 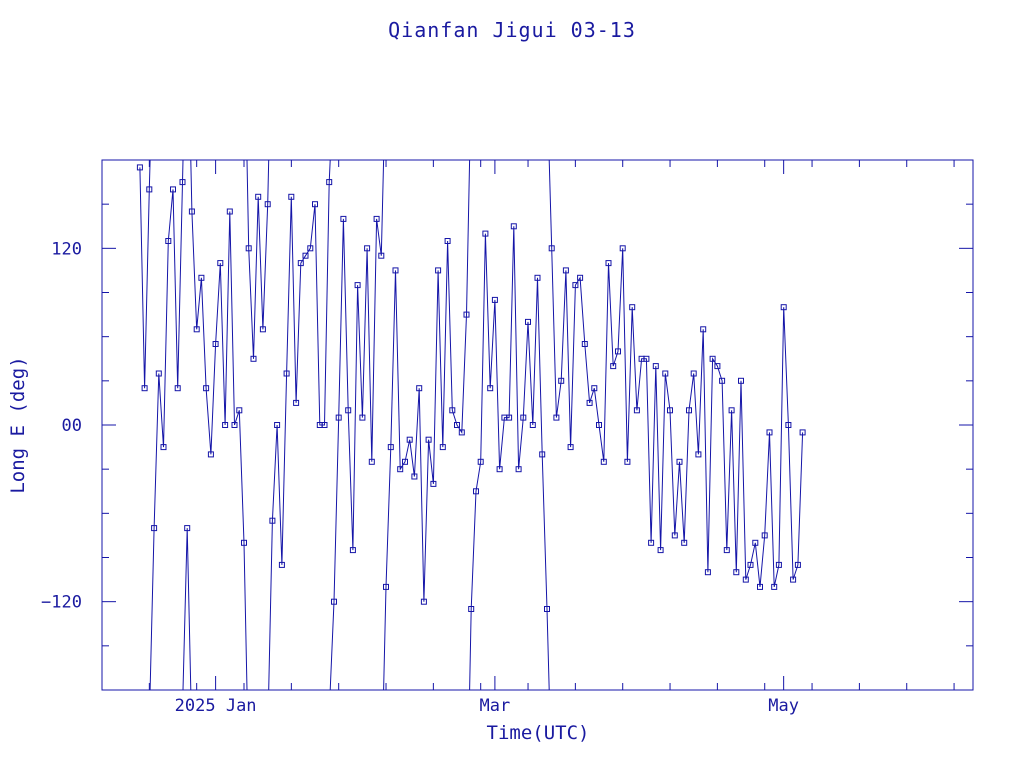 I want to click on y-axis-label: Long E (deg), so click(x=18, y=424).